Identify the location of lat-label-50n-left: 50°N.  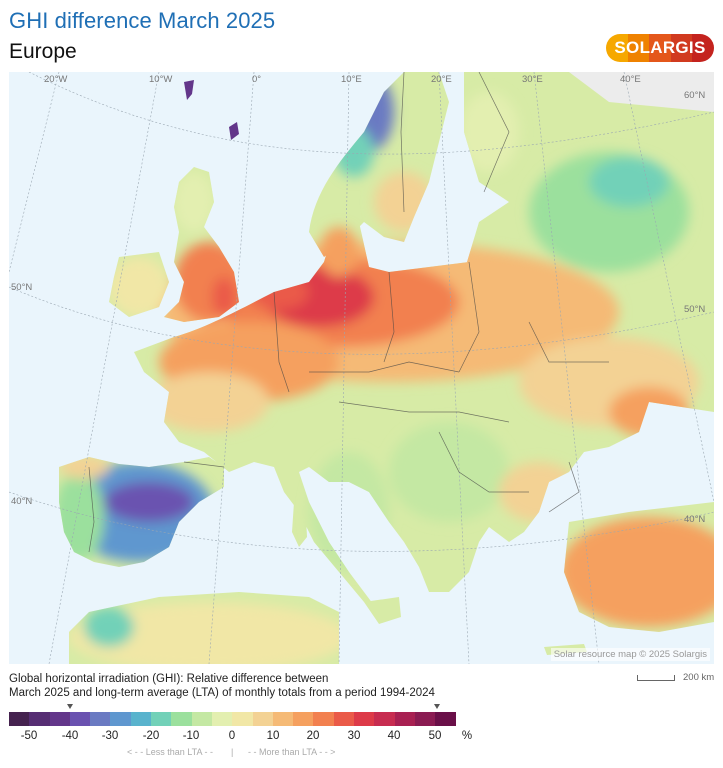
(22, 287).